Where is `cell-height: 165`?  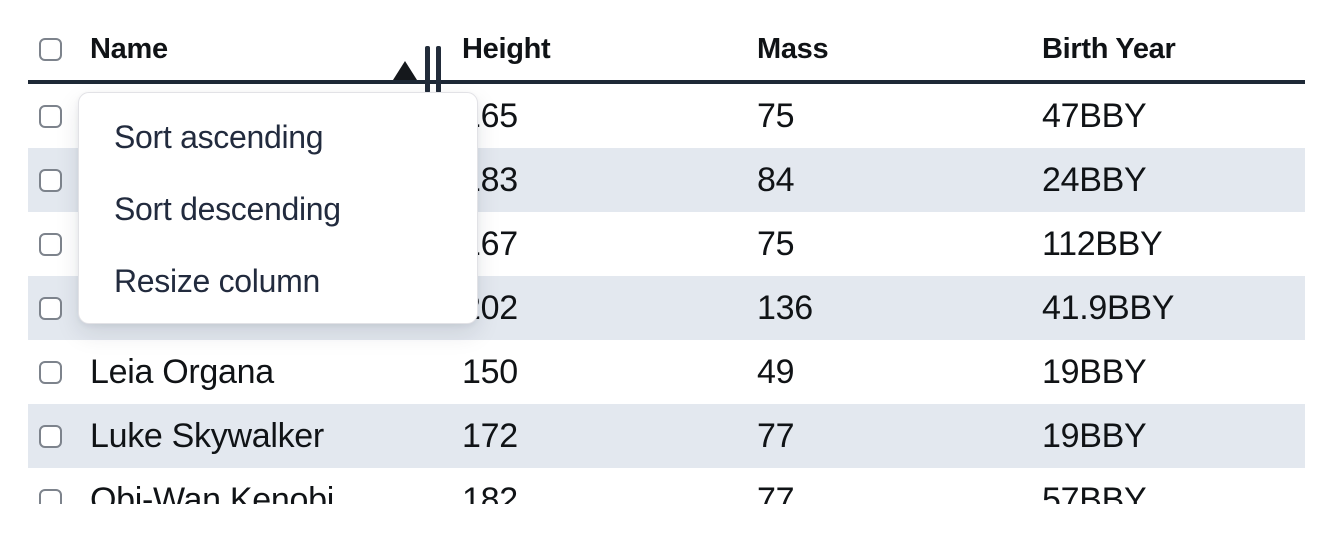 cell-height: 165 is located at coordinates (490, 115).